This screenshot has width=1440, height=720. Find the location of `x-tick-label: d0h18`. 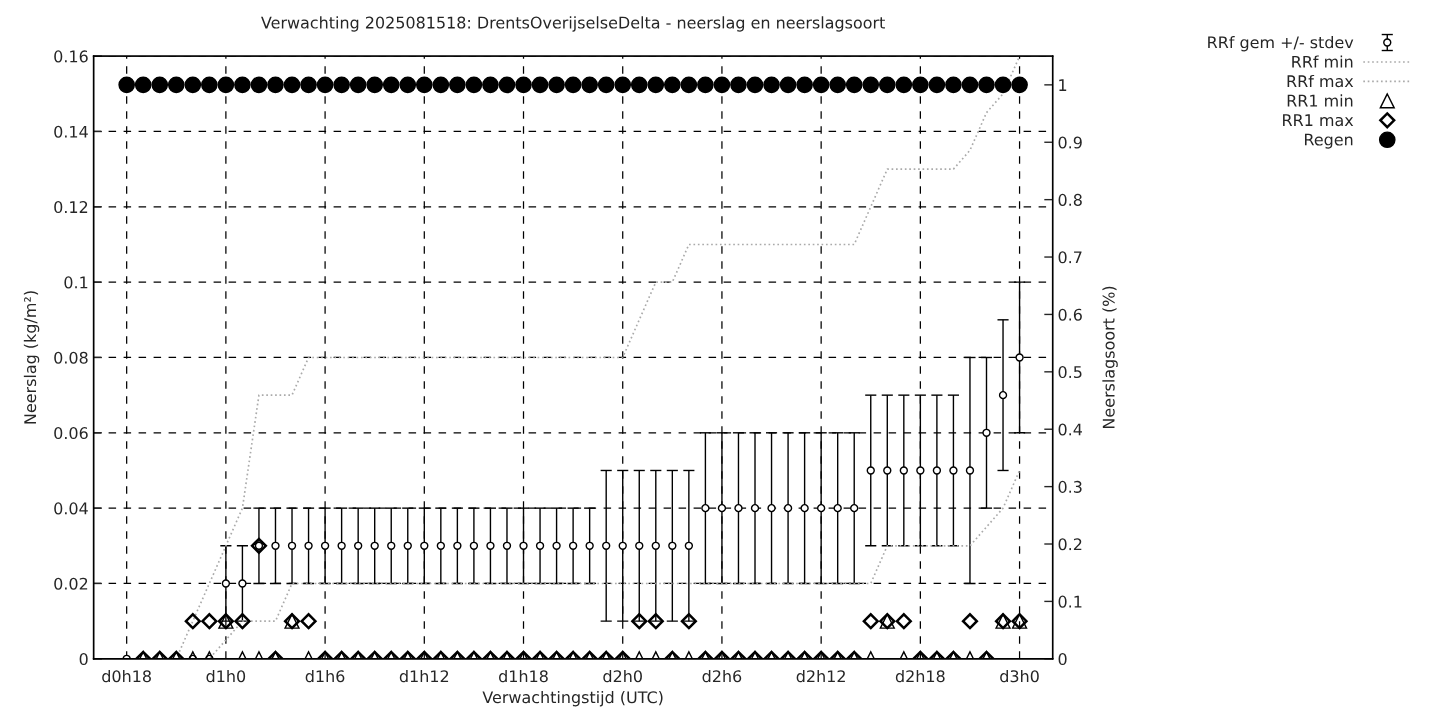

x-tick-label: d0h18 is located at coordinates (126, 676).